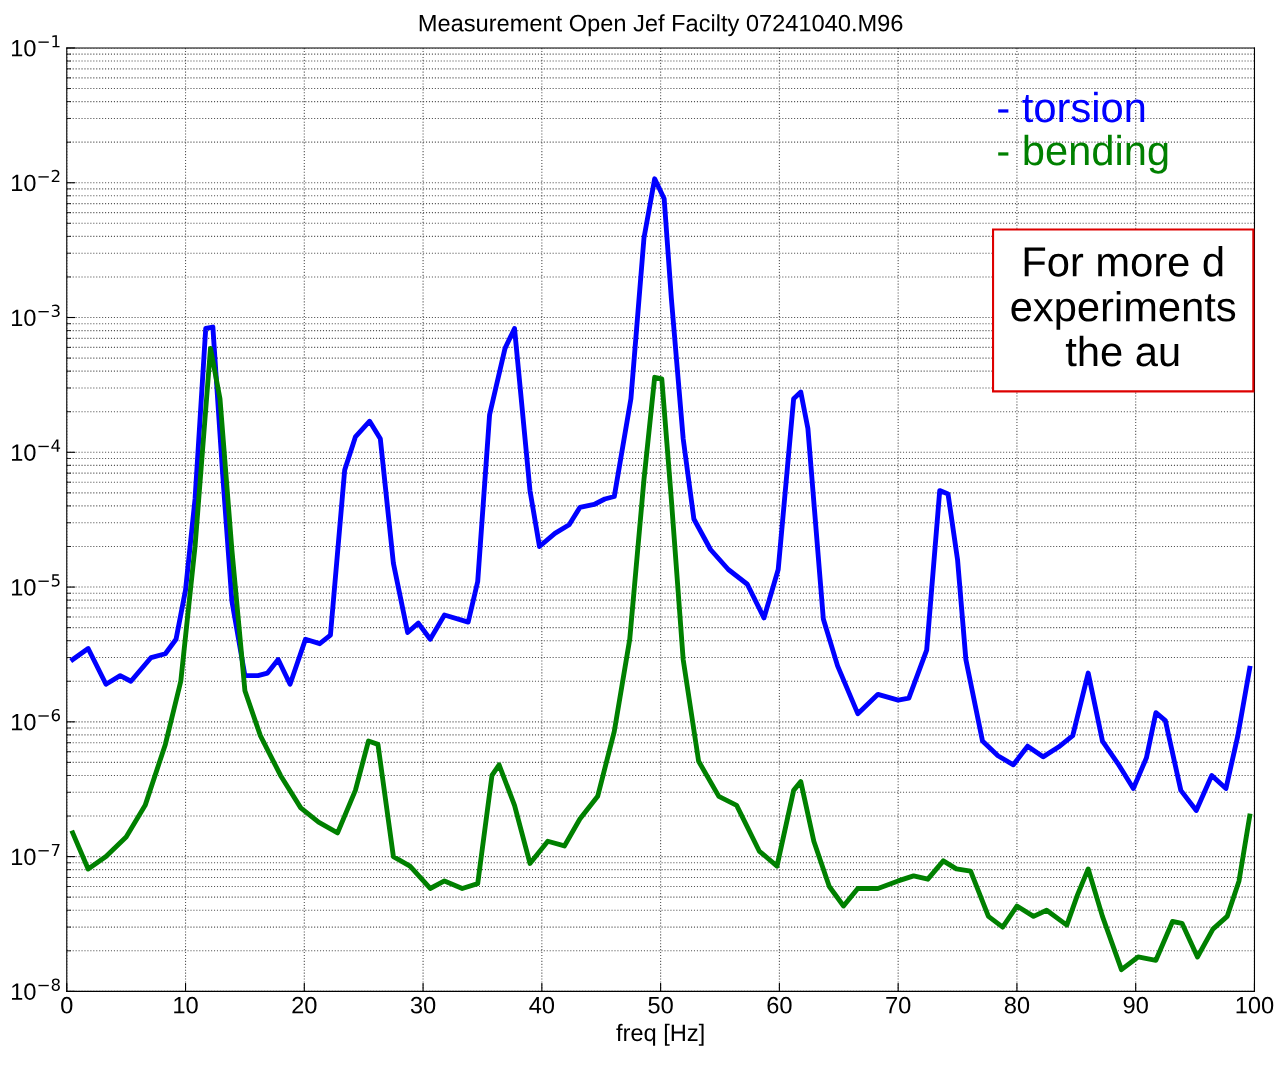  What do you see at coordinates (1123, 306) in the screenshot?
I see `annotation: For more d experiments the au` at bounding box center [1123, 306].